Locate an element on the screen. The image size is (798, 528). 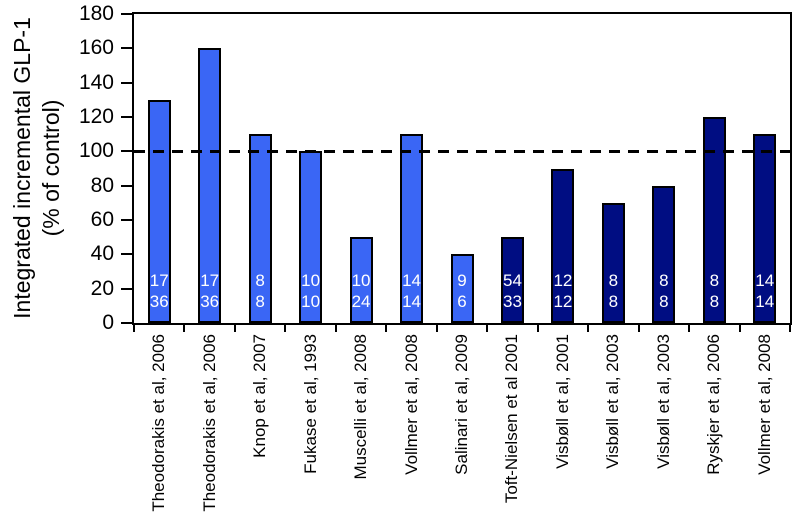
bar-n-values: 12 12 is located at coordinates (562, 291).